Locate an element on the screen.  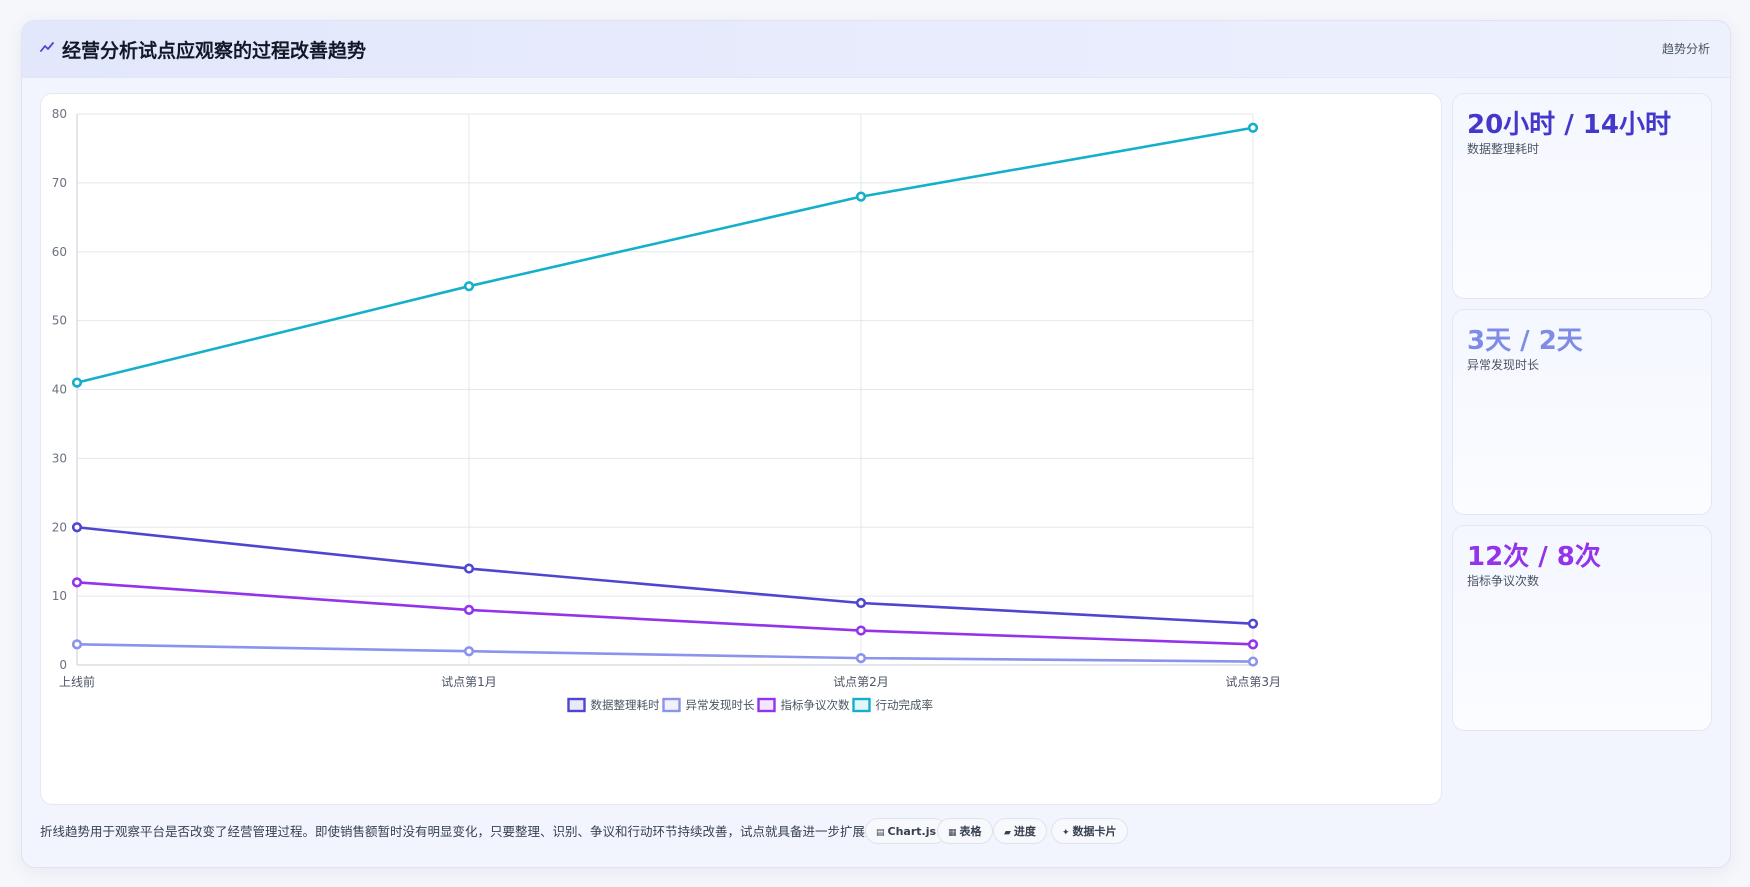
stat-value: 3天 / 2天 is located at coordinates (1525, 341).